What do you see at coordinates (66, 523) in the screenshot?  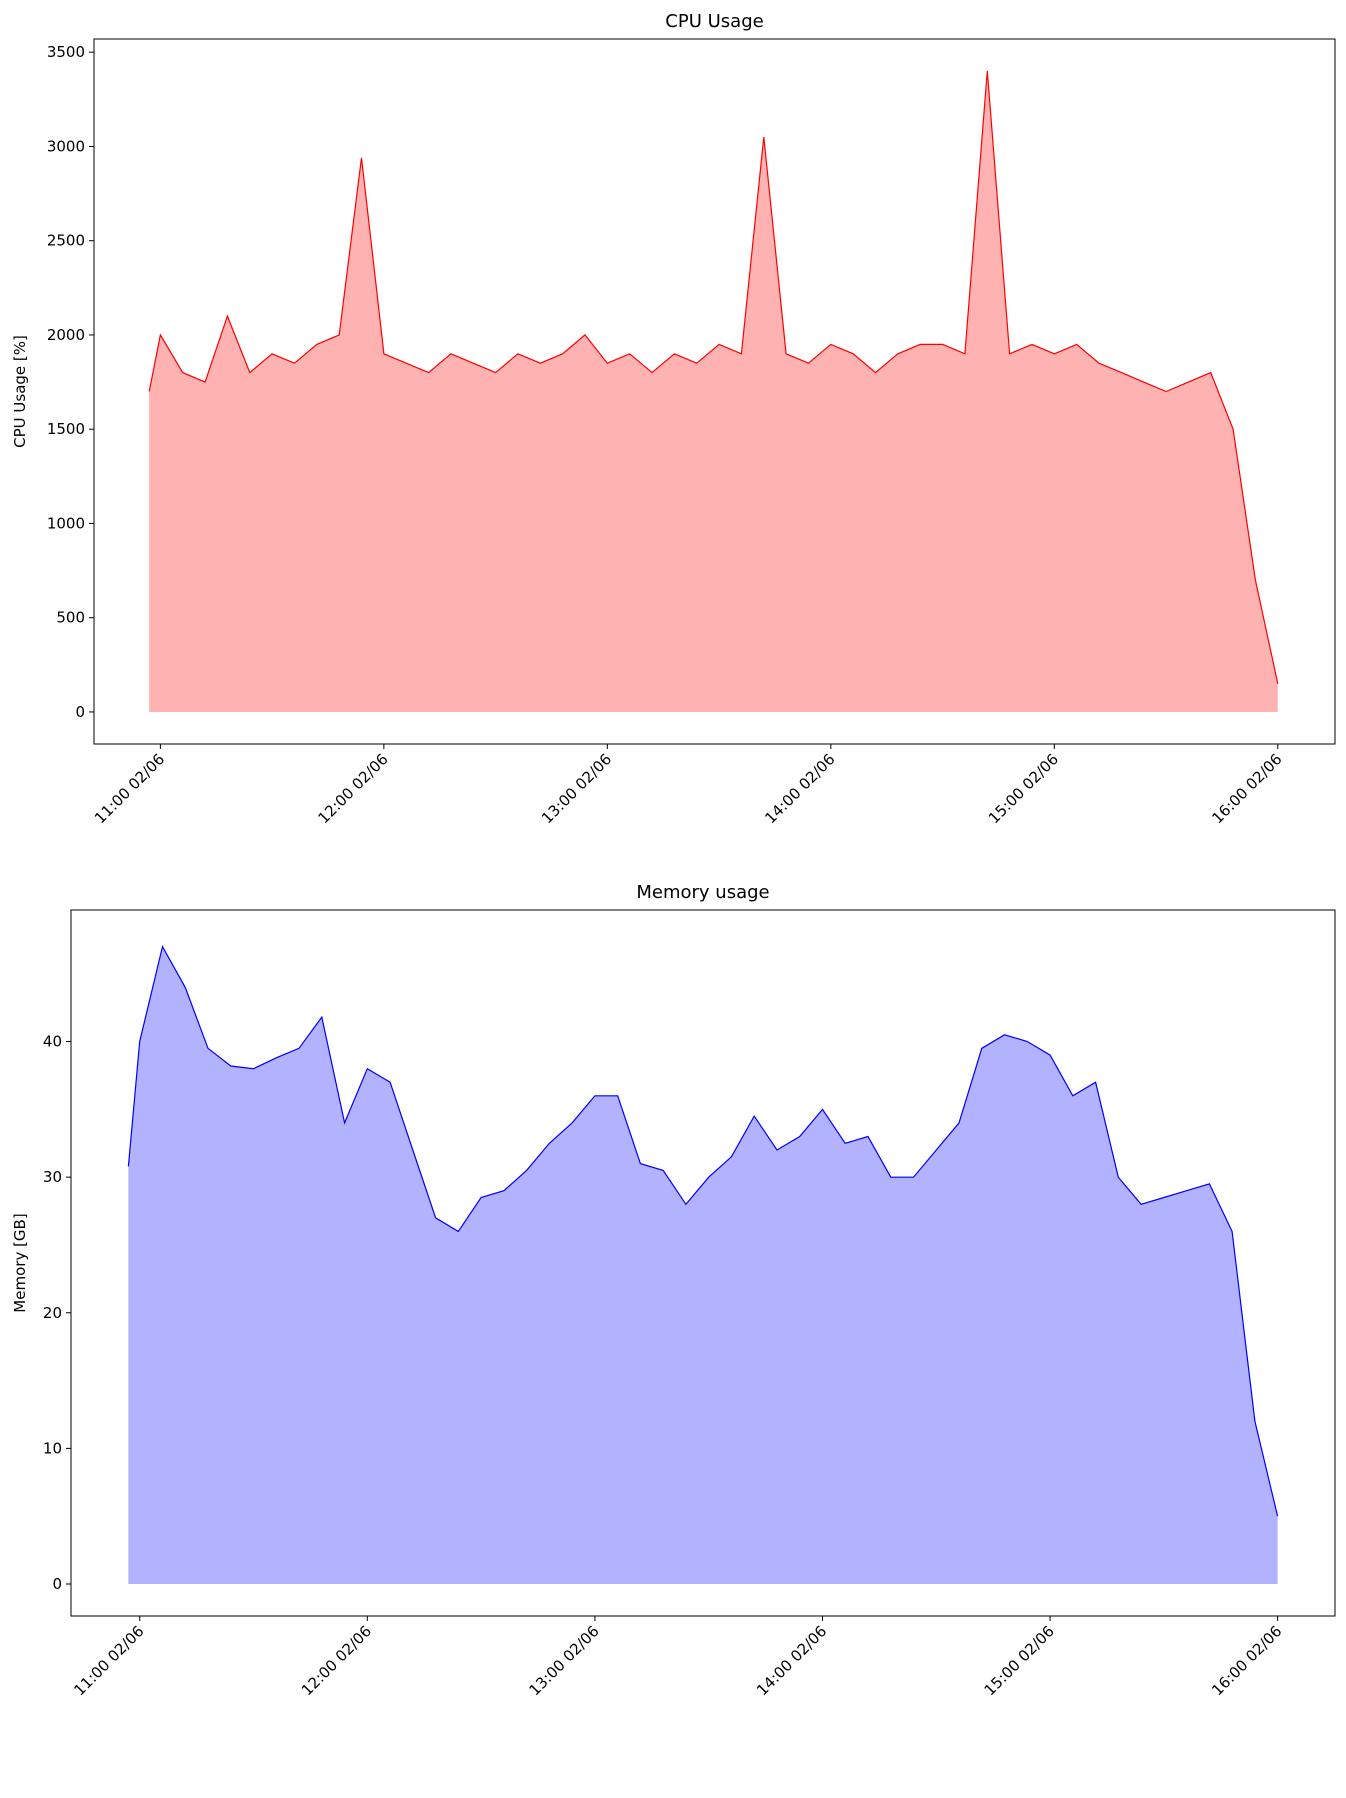 I see `y-tick-label: 1000` at bounding box center [66, 523].